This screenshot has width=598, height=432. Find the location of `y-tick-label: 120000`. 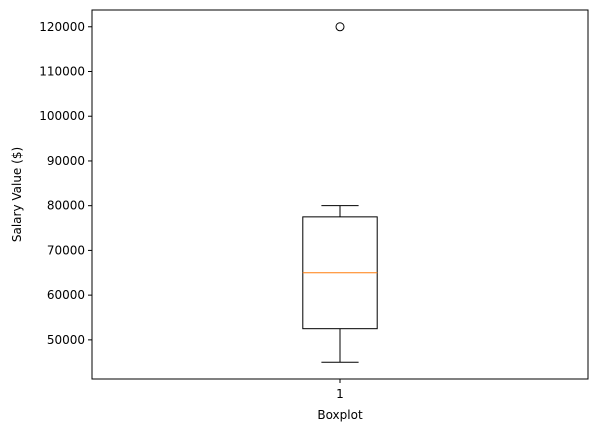

y-tick-label: 120000 is located at coordinates (62, 27).